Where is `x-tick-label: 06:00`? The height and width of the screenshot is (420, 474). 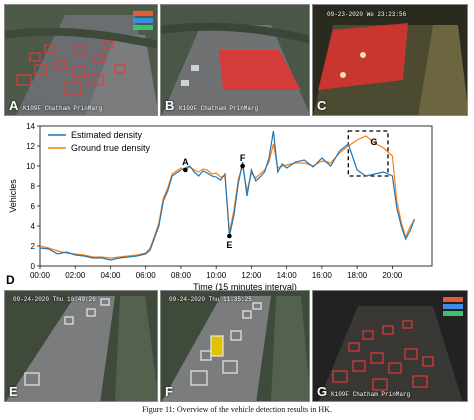 x-tick-label: 06:00 is located at coordinates (146, 275).